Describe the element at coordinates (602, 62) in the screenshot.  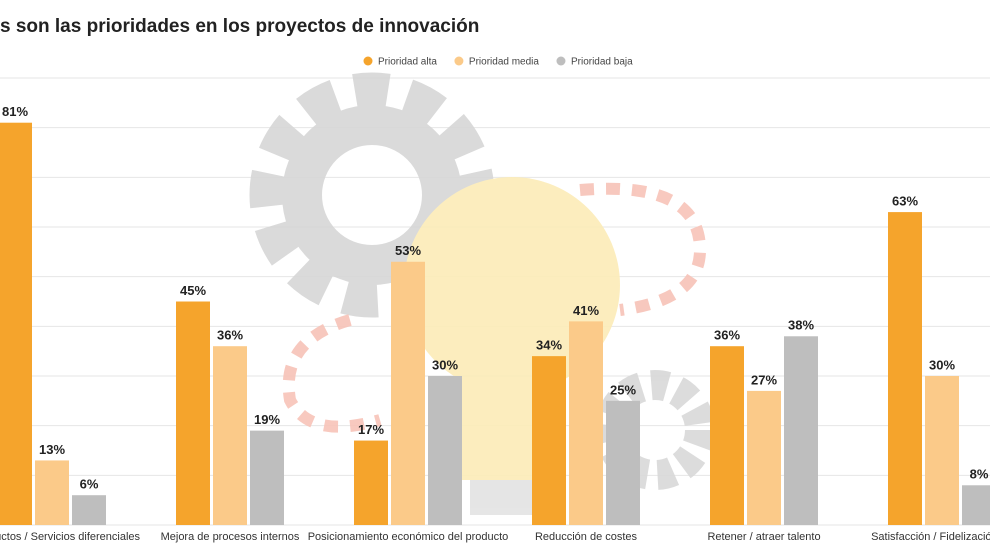
I see `legend-label: Prioridad baja` at that location.